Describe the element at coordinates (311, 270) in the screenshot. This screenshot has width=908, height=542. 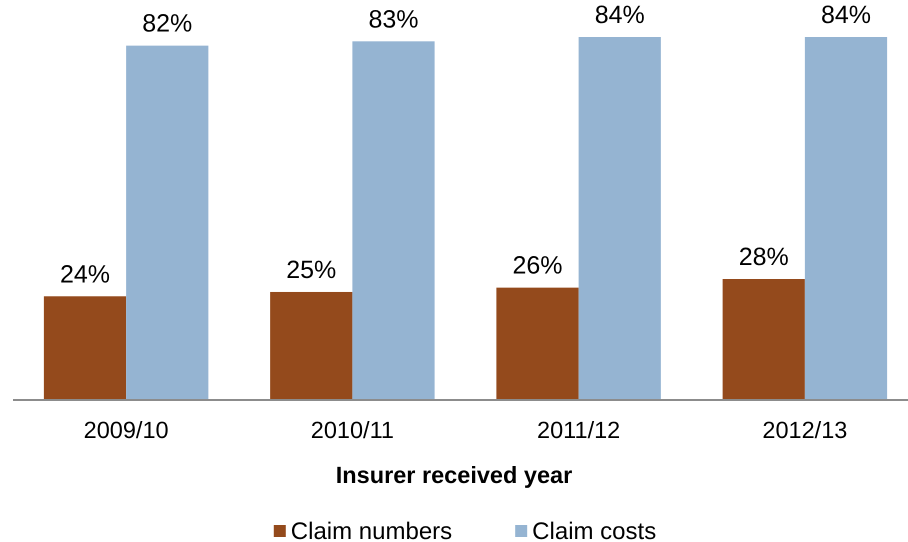
I see `data-label: 25%` at that location.